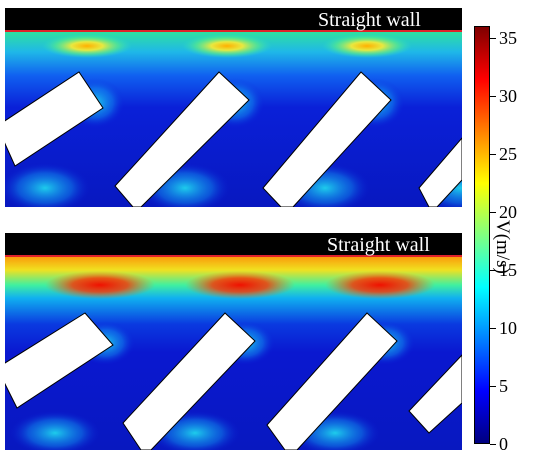  I want to click on wall-label-bottom: Straight wall, so click(378, 245).